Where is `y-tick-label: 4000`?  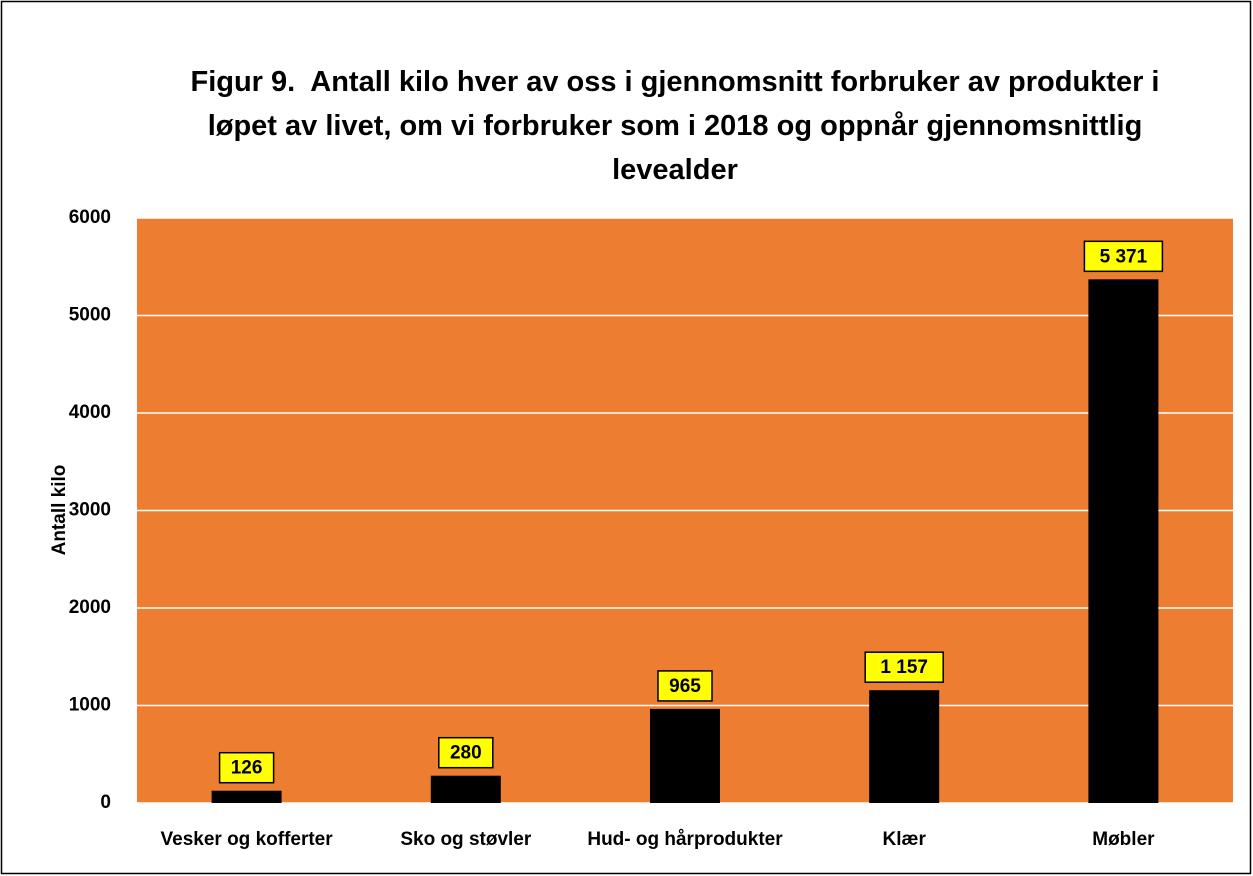 y-tick-label: 4000 is located at coordinates (90, 412).